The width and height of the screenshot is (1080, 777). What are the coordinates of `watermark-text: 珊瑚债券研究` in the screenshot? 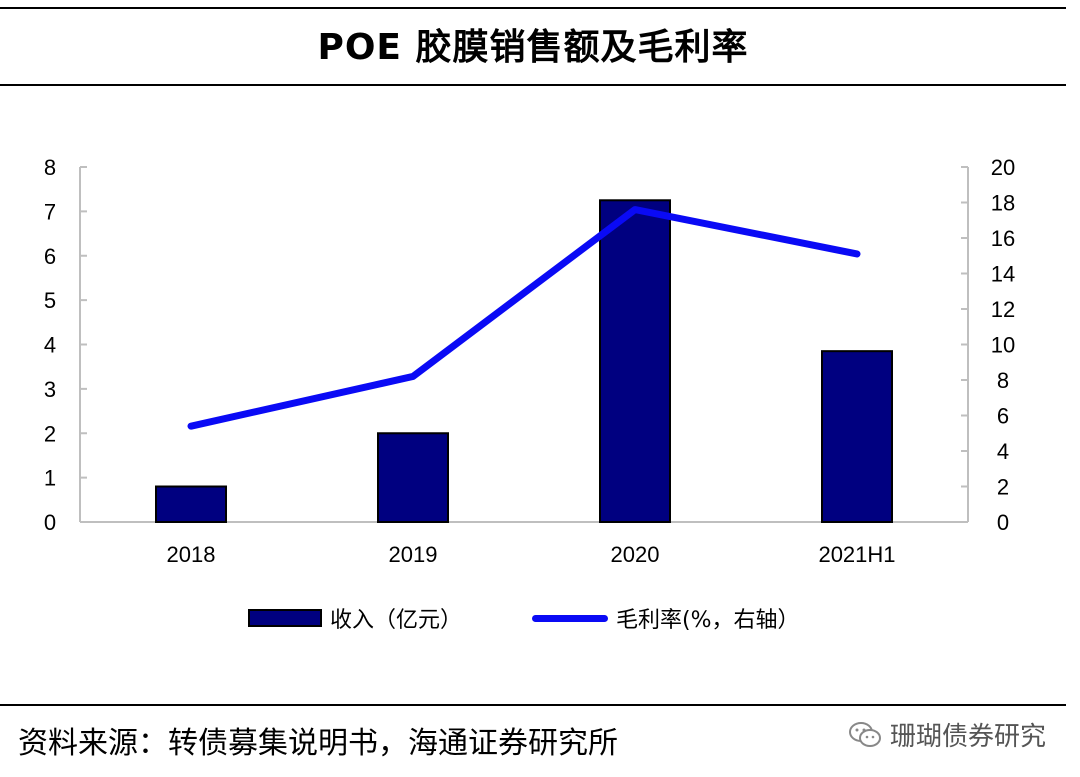 It's located at (968, 737).